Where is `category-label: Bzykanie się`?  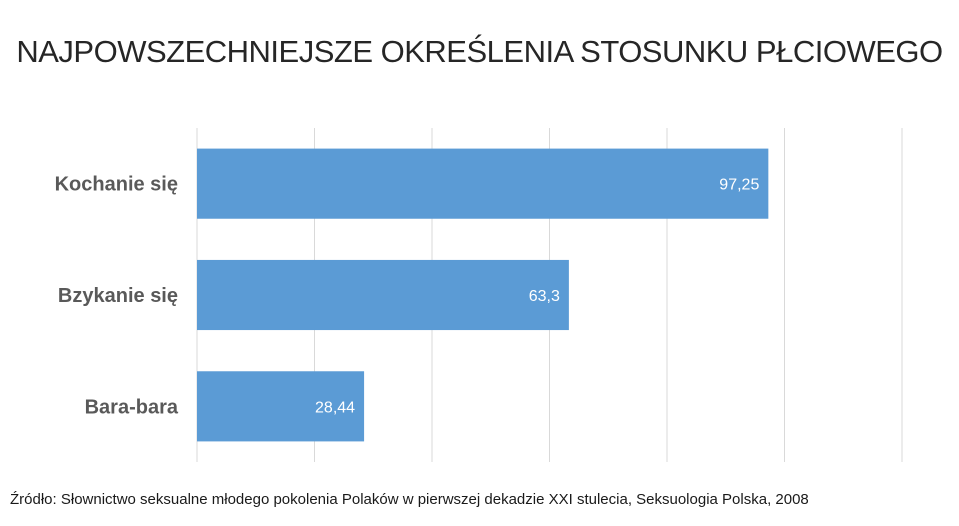
category-label: Bzykanie się is located at coordinates (118, 296).